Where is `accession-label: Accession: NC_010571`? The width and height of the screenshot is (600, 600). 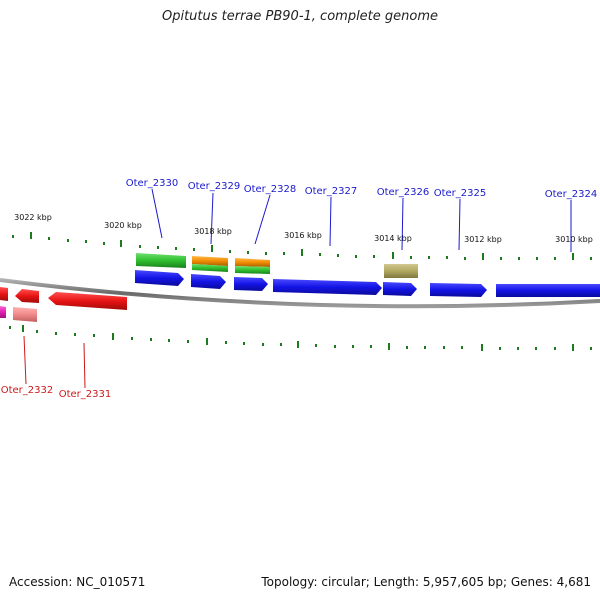 accession-label: Accession: NC_010571 is located at coordinates (77, 582).